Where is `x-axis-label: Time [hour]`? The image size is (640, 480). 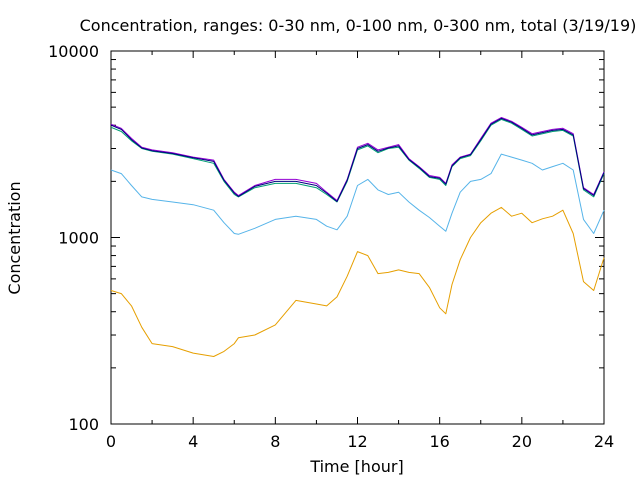
x-axis-label: Time [hour] is located at coordinates (356, 466).